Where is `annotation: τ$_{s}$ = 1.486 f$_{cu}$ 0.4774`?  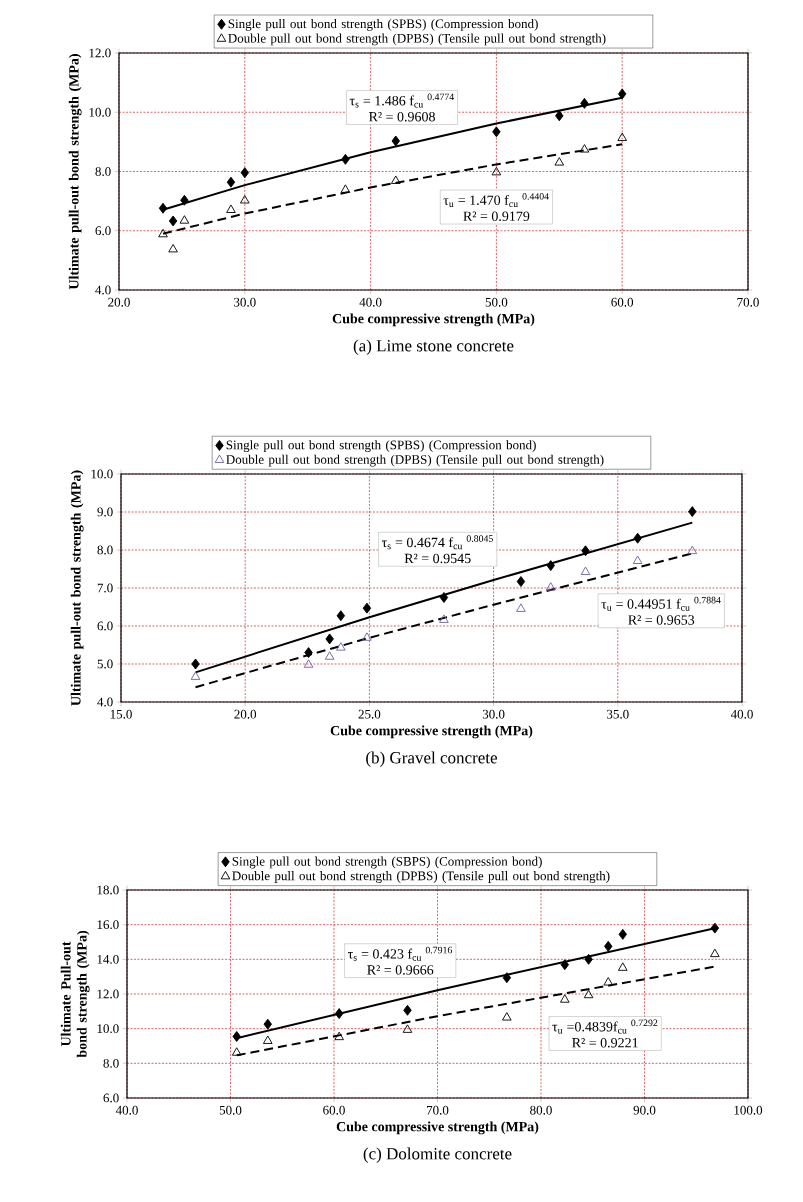 annotation: τ$_{s}$ = 1.486 f$_{cu}$ 0.4774 is located at coordinates (401, 100).